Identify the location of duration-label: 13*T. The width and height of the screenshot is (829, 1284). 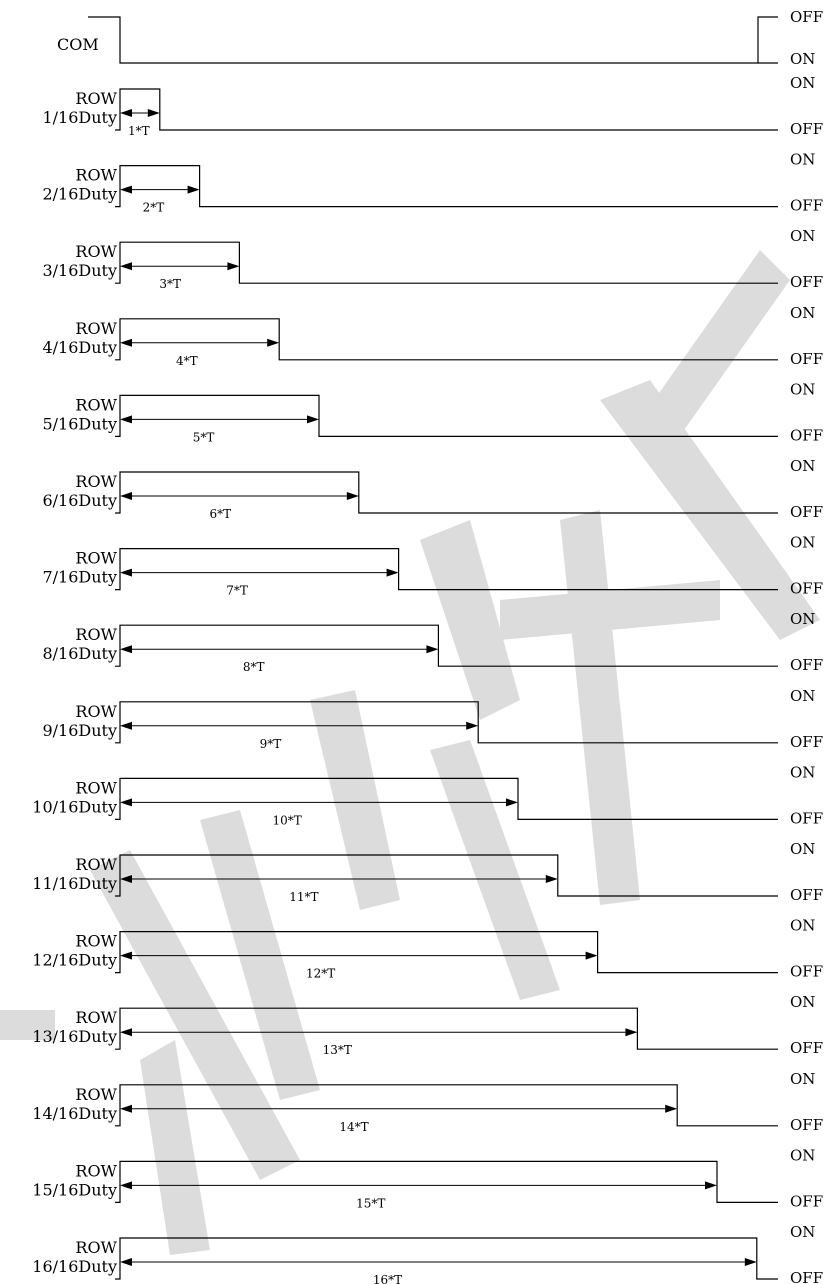
(337, 1050).